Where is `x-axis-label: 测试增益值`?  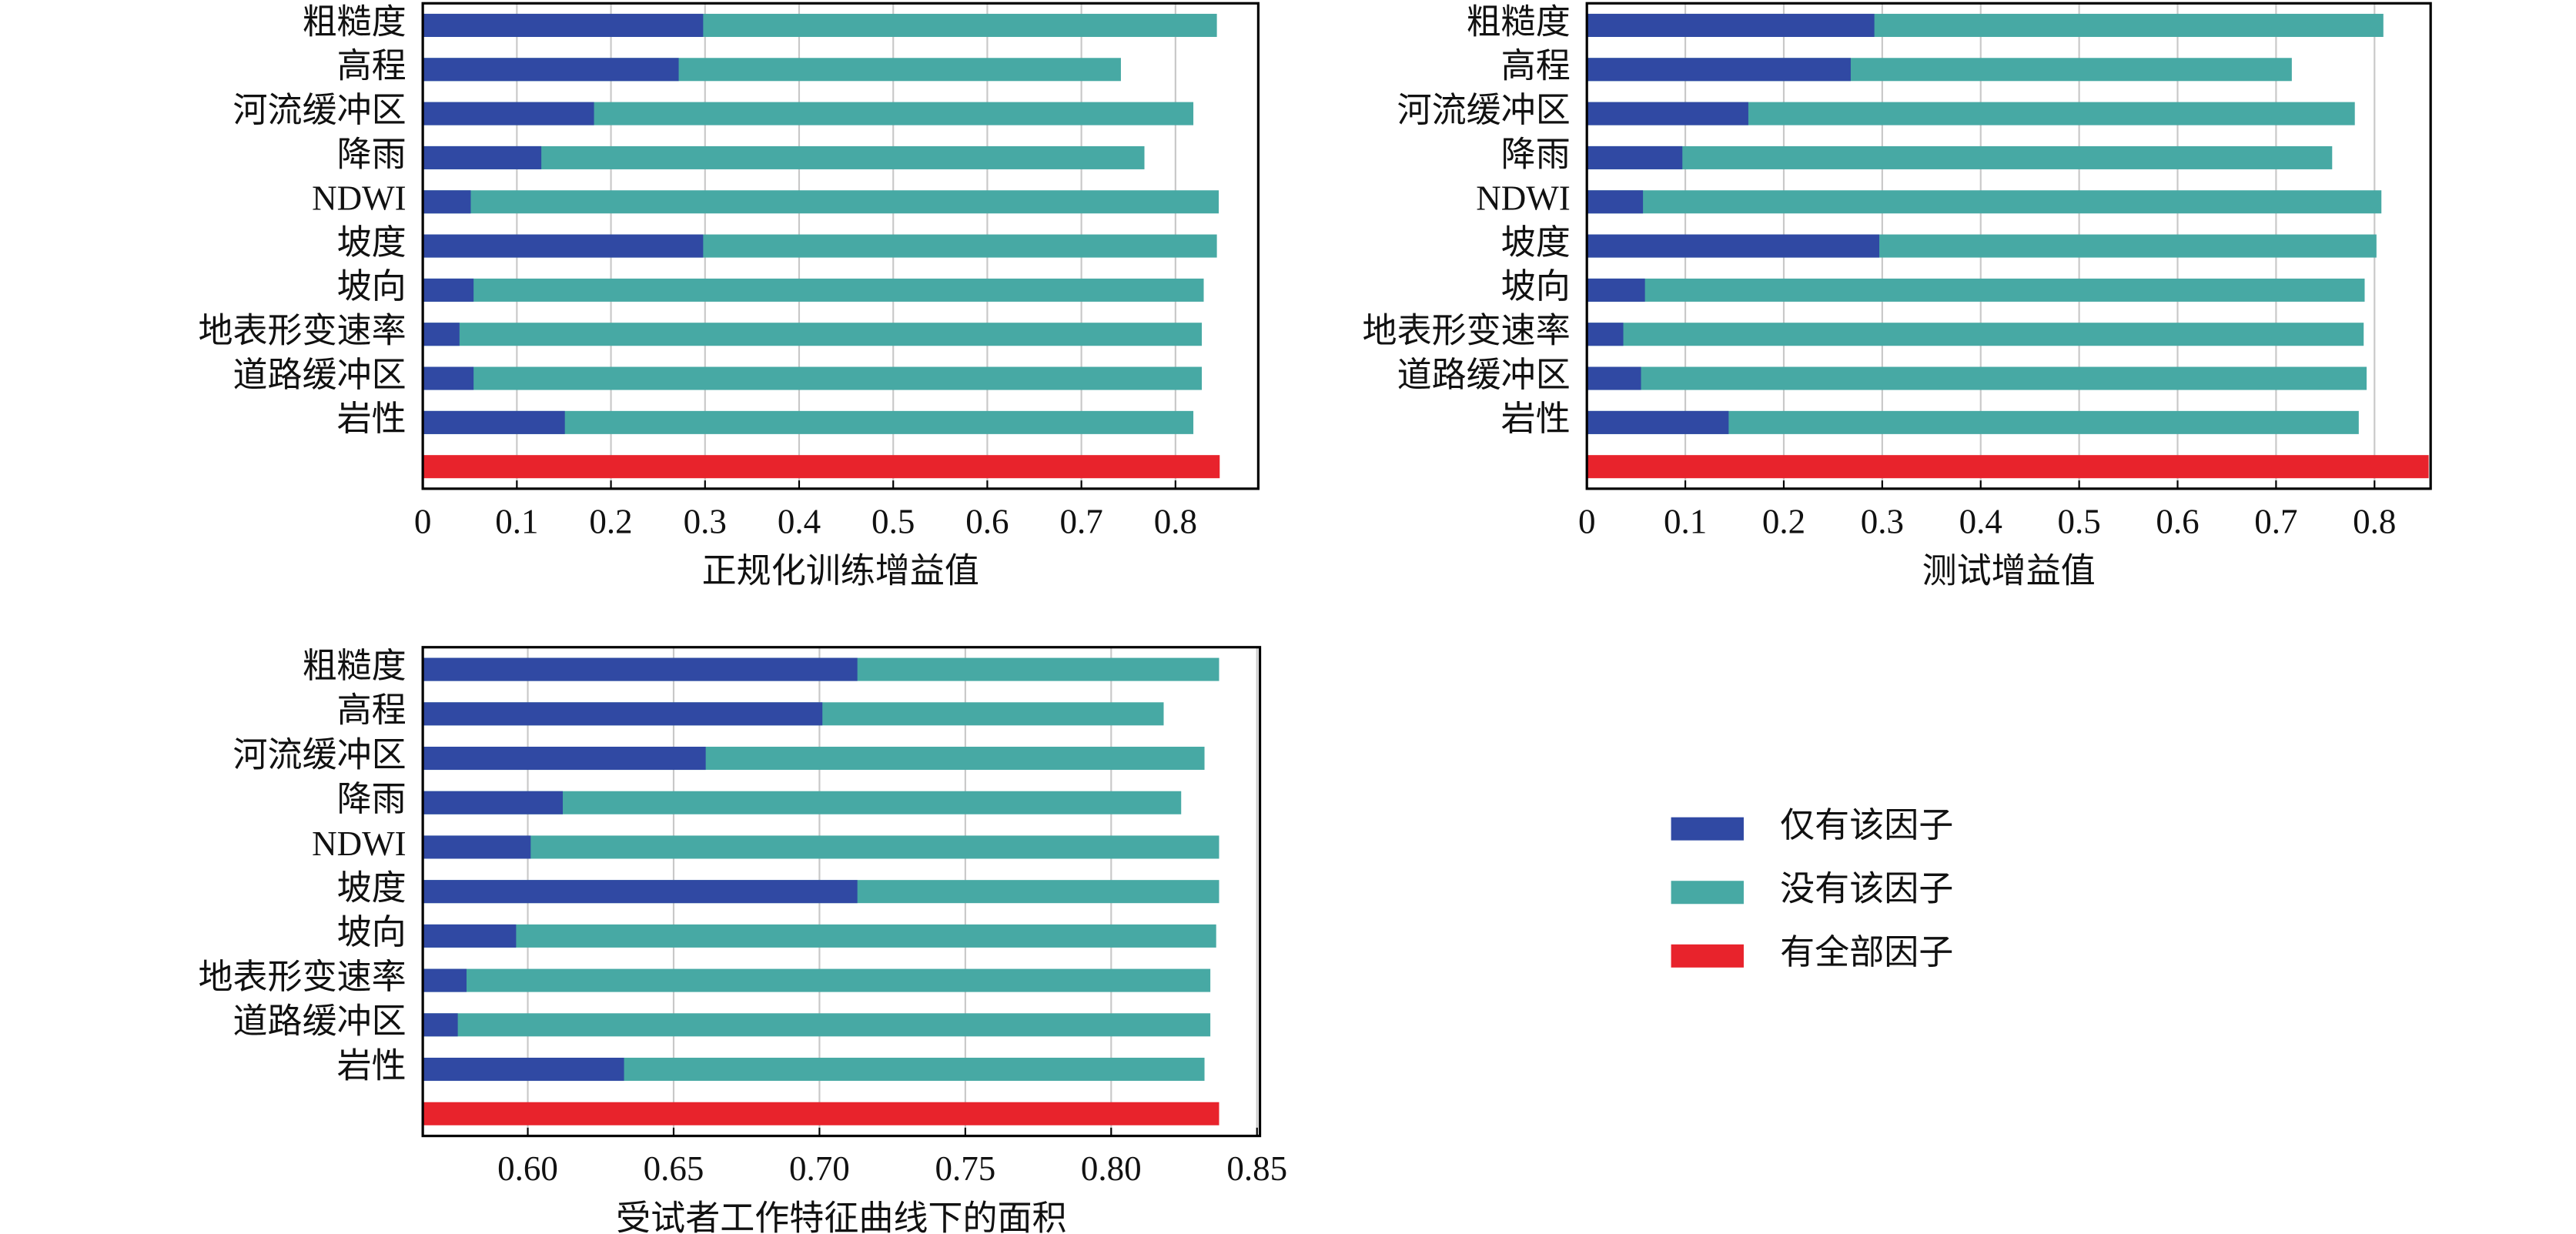
x-axis-label: 测试增益值 is located at coordinates (2009, 571).